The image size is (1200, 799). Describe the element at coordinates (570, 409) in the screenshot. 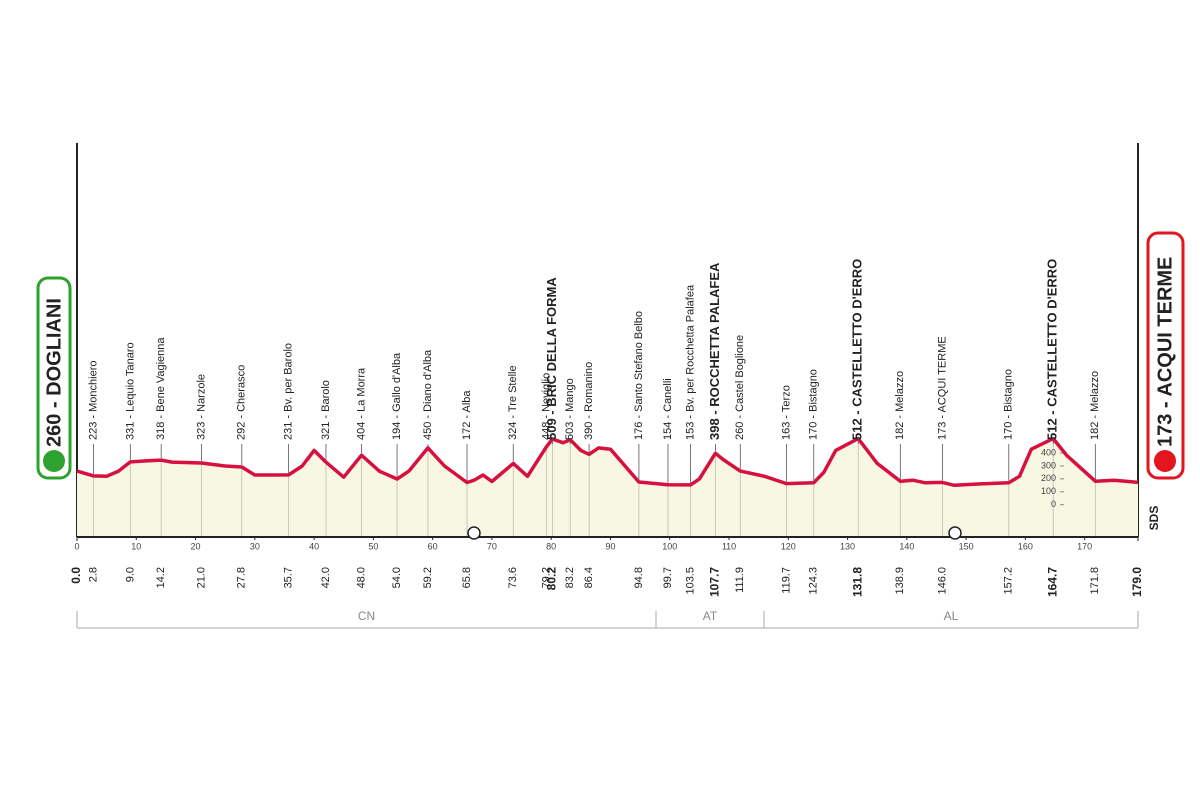

I see `waypoint-label: 503 - Mango` at that location.